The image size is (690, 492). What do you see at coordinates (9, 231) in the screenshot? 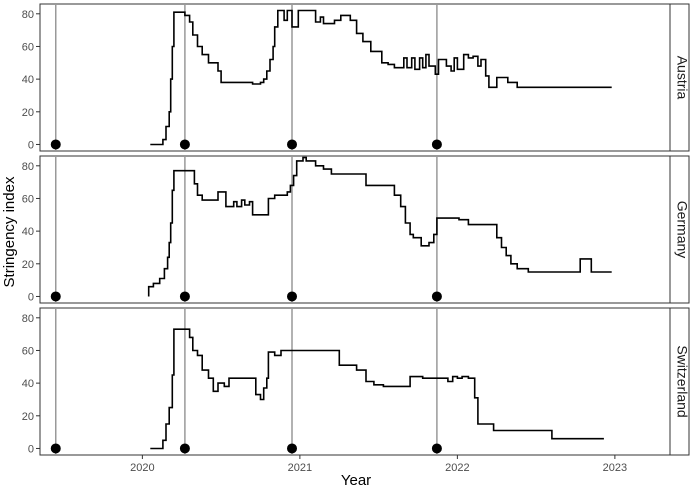
I see `y-axis-title: Stringency index` at bounding box center [9, 231].